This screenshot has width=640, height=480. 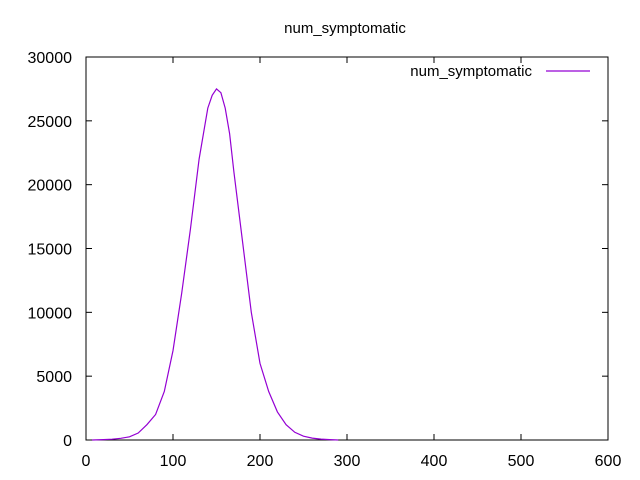 What do you see at coordinates (347, 461) in the screenshot?
I see `x-tick-label-300: 300` at bounding box center [347, 461].